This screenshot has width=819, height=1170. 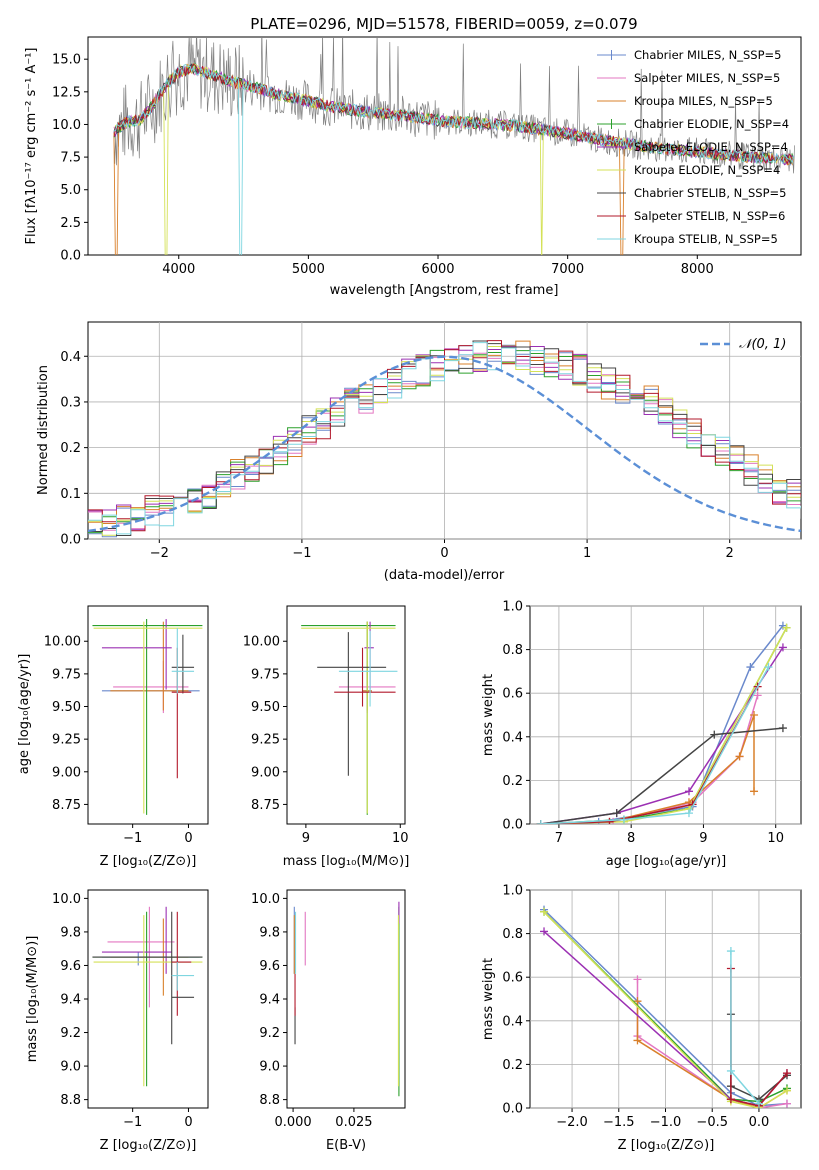 What do you see at coordinates (178, 269) in the screenshot?
I see `x-tick-label: 4000` at bounding box center [178, 269].